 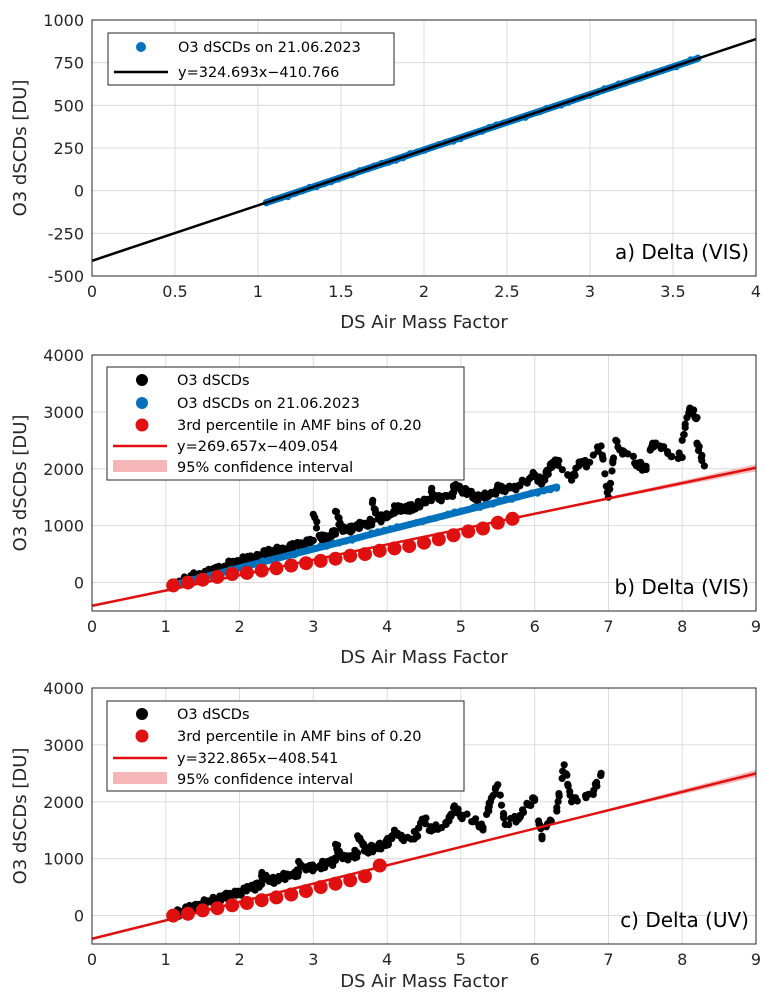 I want to click on legend-marker-band, so click(x=140, y=778).